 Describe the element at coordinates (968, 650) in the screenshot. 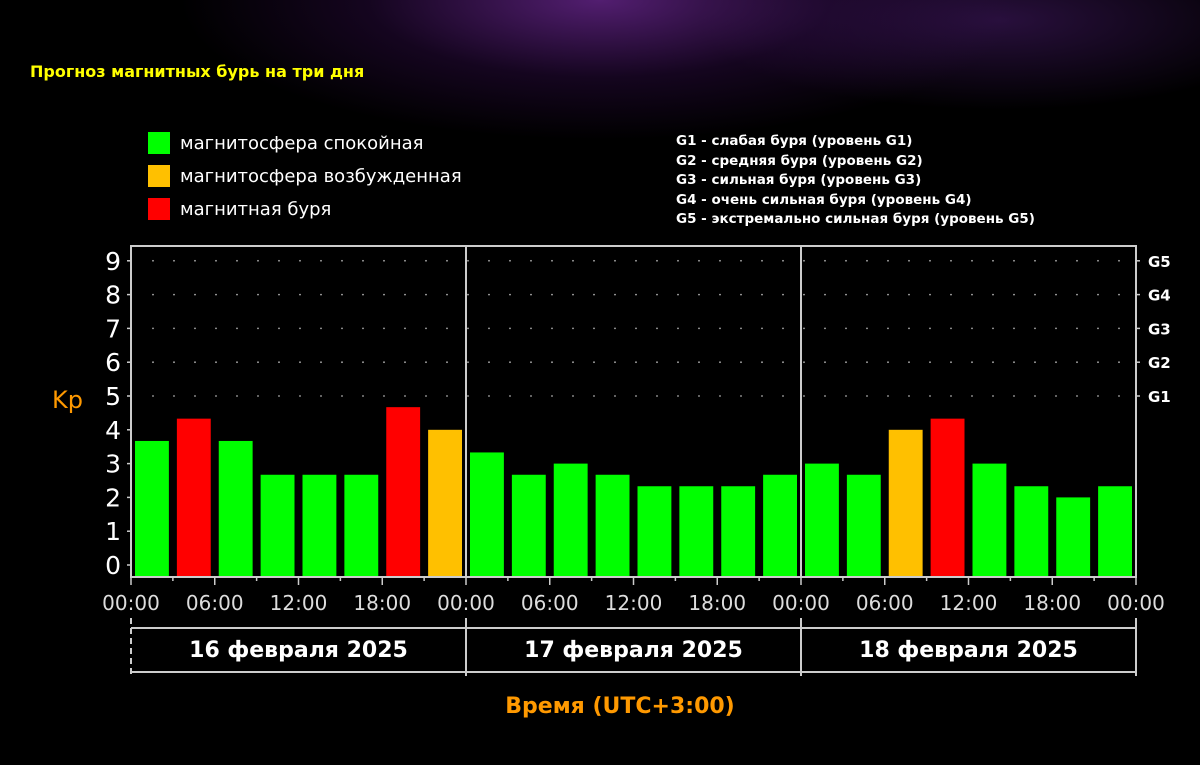

I see `day-label: 18 февраля 2025` at that location.